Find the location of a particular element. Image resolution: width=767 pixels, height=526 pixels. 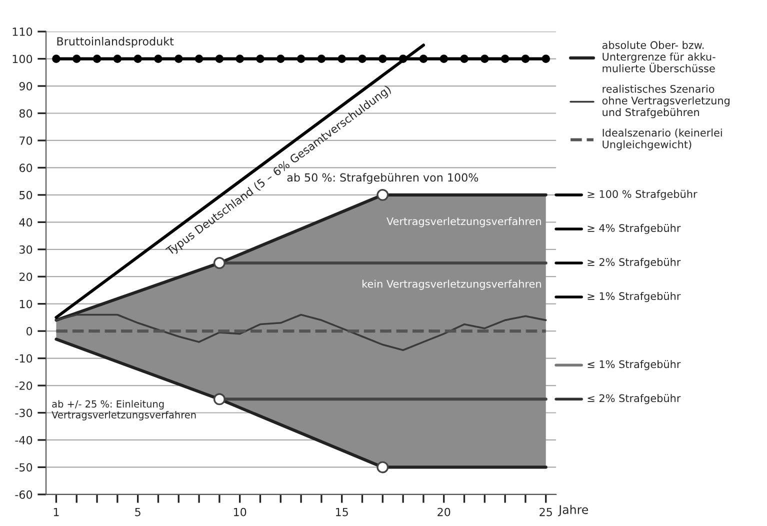

y-tick-label: 50 is located at coordinates (26, 195).